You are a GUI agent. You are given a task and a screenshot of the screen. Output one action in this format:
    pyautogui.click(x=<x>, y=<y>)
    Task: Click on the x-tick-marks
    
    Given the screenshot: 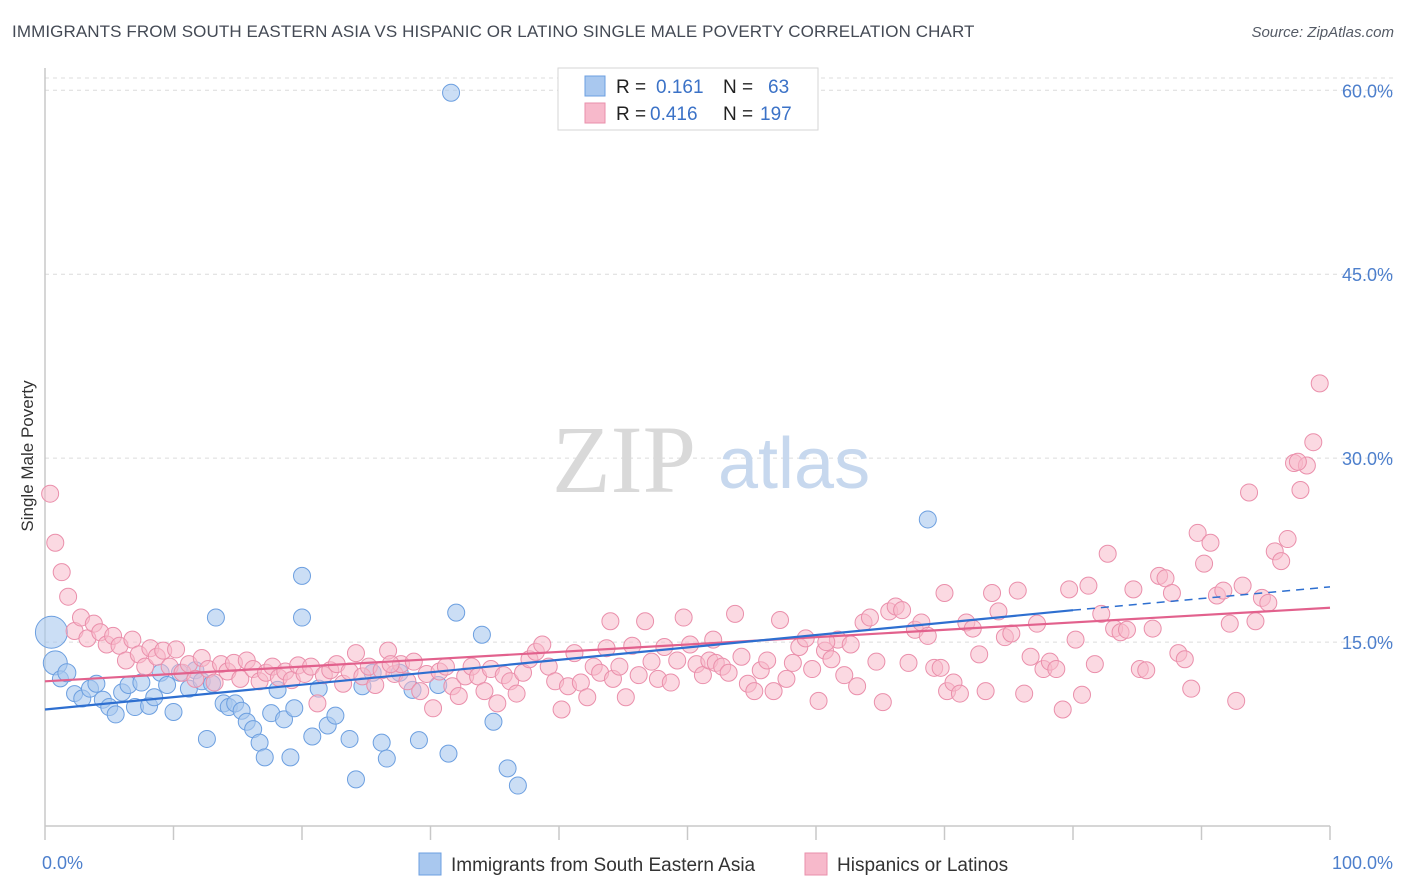 What is the action you would take?
    pyautogui.click(x=687, y=833)
    